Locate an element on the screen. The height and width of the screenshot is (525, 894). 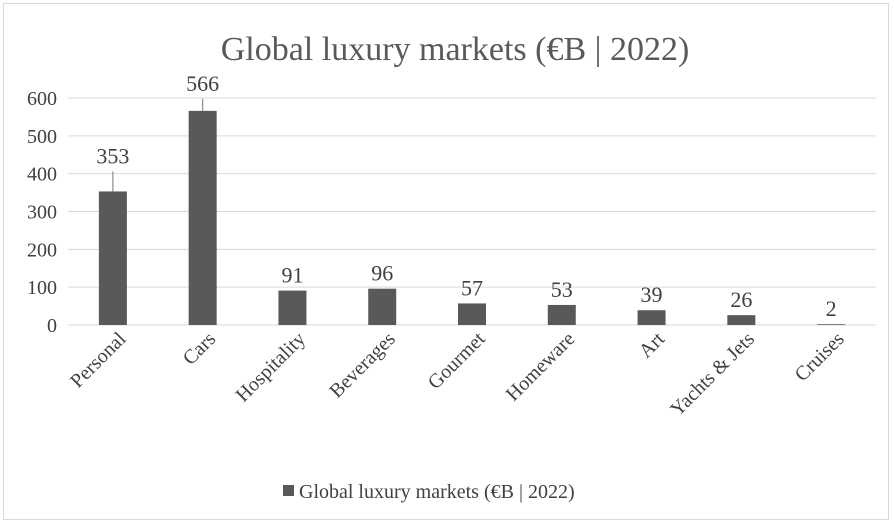
data-label: 91 is located at coordinates (292, 275).